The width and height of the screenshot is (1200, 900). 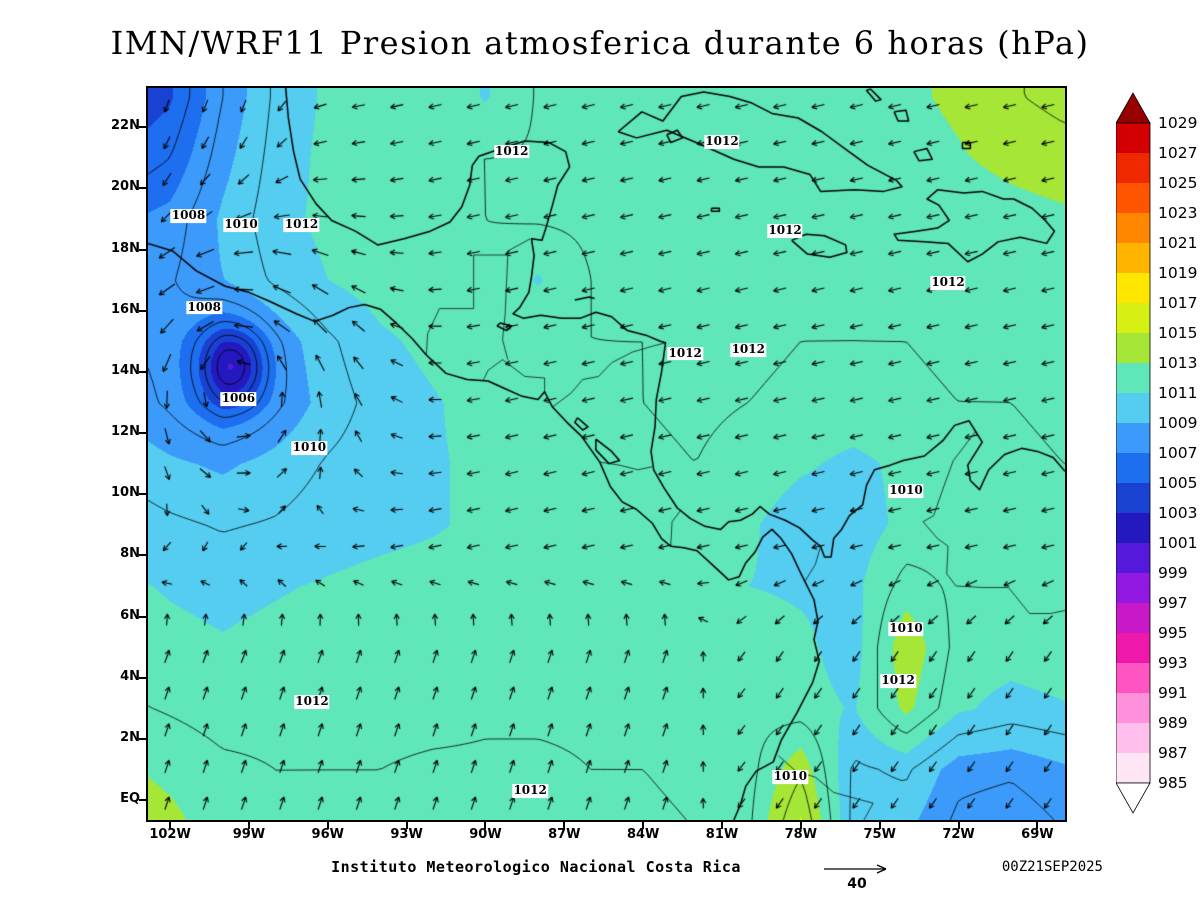 What do you see at coordinates (170, 834) in the screenshot?
I see `x-axis-label: 102W` at bounding box center [170, 834].